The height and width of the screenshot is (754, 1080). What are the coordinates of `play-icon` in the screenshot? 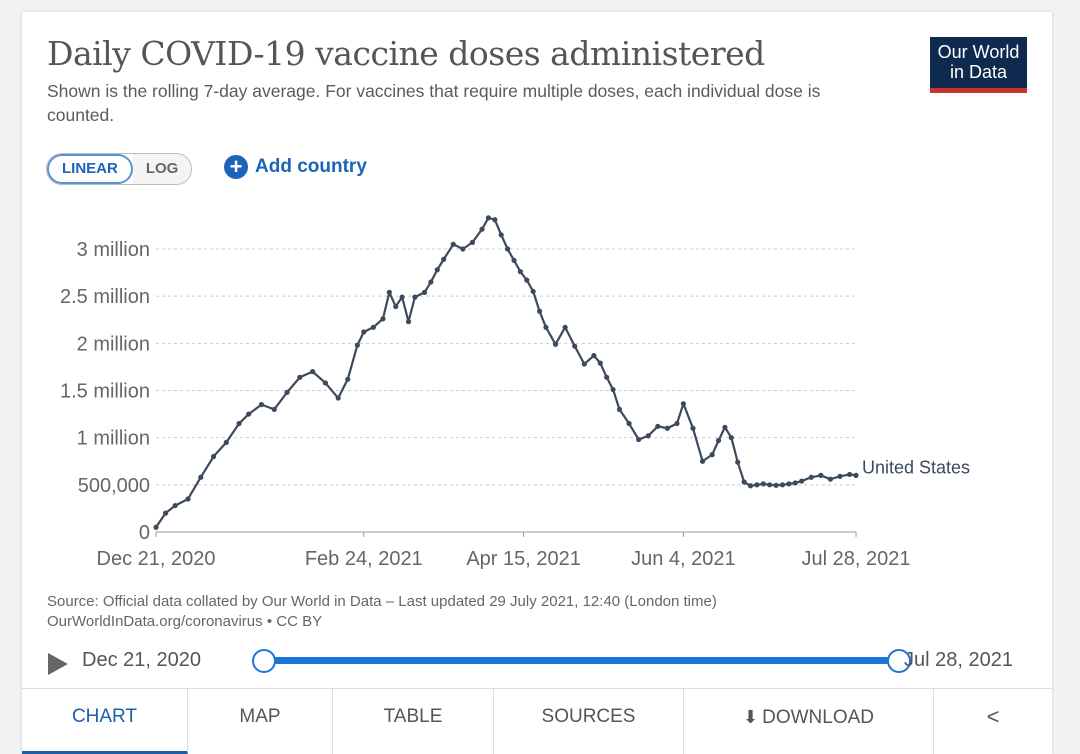 It's located at (58, 664).